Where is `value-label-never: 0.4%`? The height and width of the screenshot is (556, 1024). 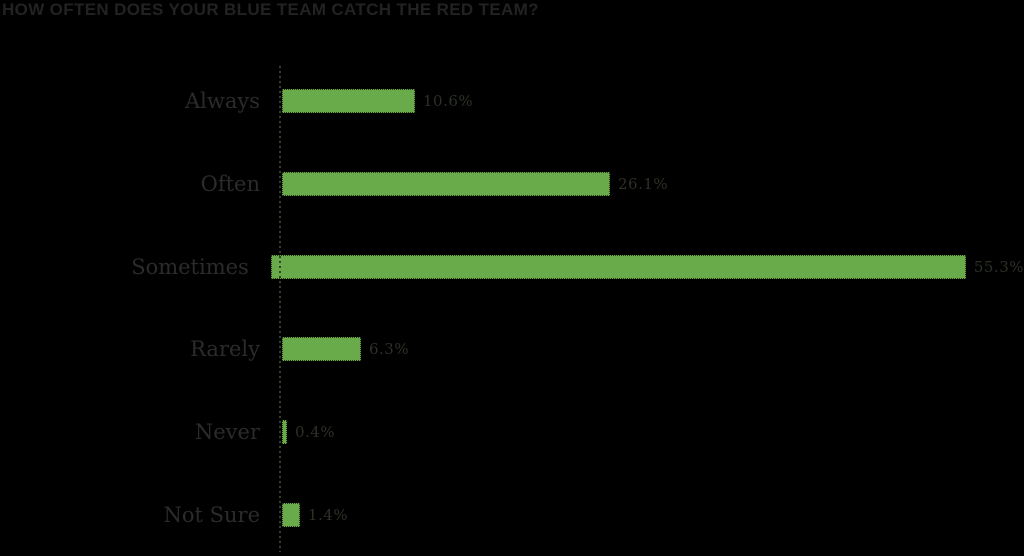
value-label-never: 0.4% is located at coordinates (315, 432).